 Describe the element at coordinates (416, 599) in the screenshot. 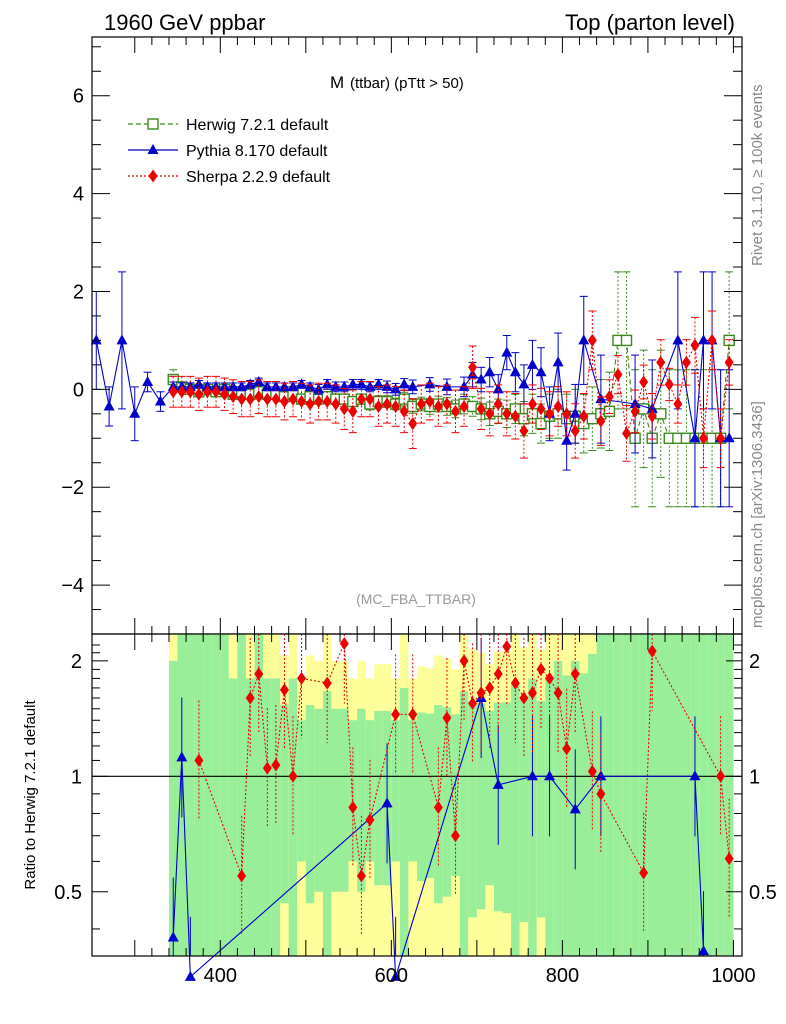

I see `analysis-watermark: (MC_FBA_TTBAR)` at that location.